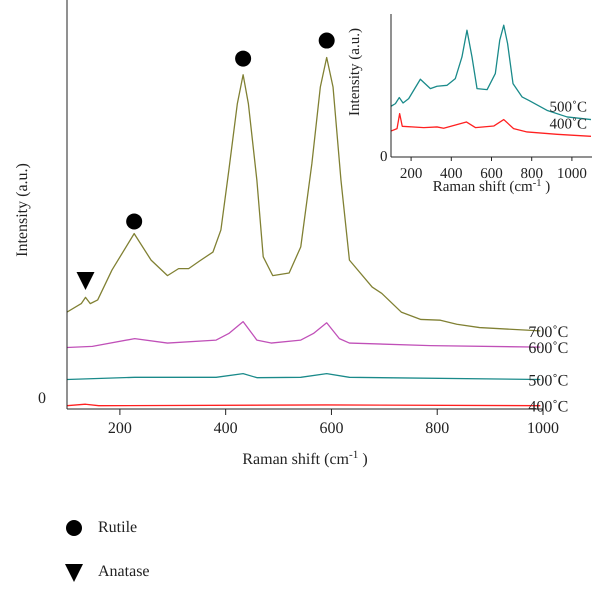 This screenshot has width=596, height=590. Describe the element at coordinates (548, 349) in the screenshot. I see `series-label: 600˚C` at that location.